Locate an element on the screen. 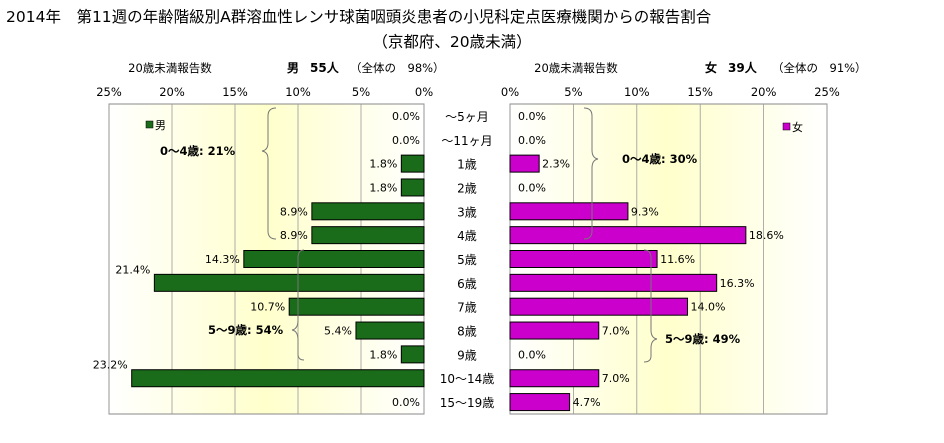 The image size is (944, 443). female-annotation-0-4: 0～4歳: 30% is located at coordinates (660, 159).